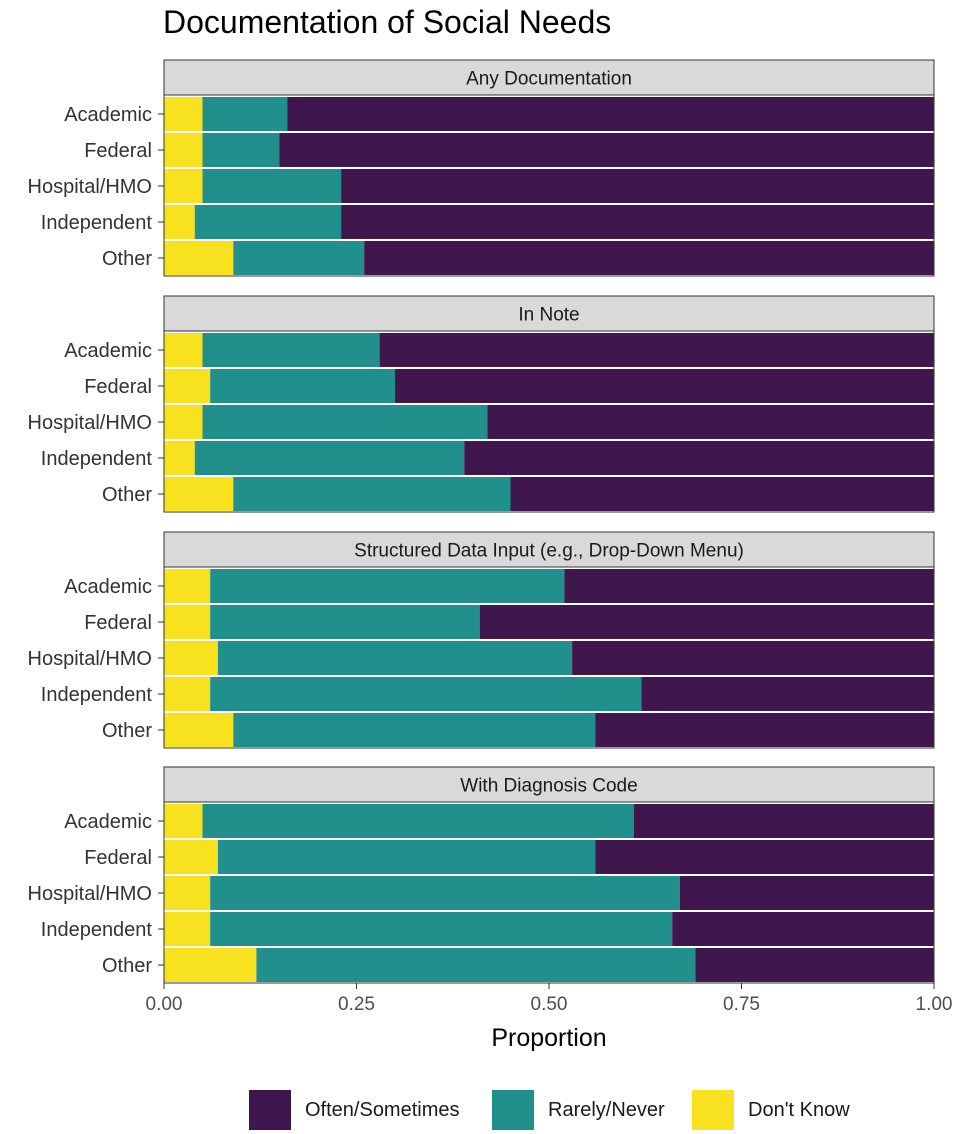 This screenshot has width=957, height=1134. What do you see at coordinates (713, 1110) in the screenshot?
I see `legend-key-dont-know` at bounding box center [713, 1110].